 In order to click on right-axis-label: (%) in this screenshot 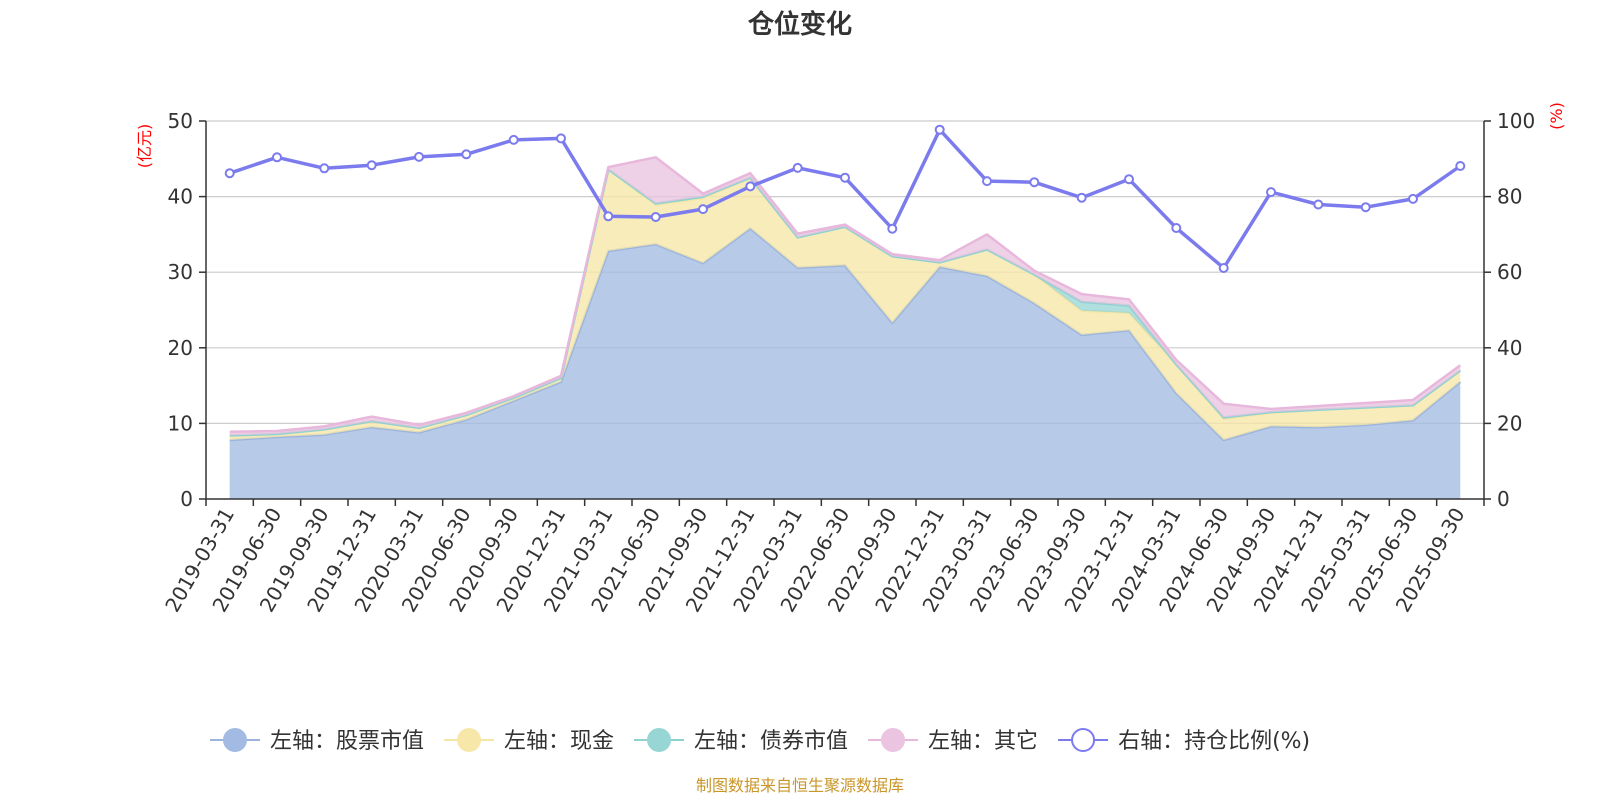, I will do `click(1556, 116)`.